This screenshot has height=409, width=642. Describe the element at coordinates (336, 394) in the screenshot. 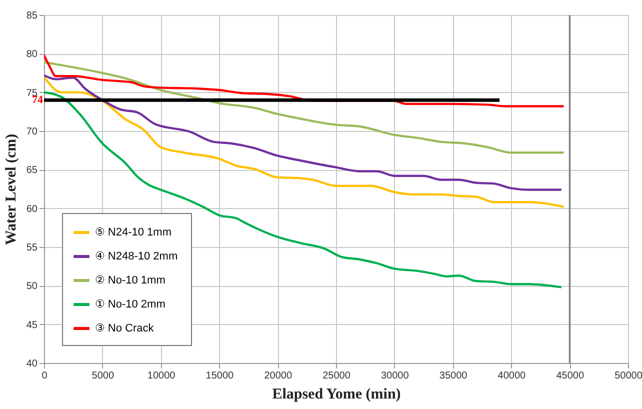

I see `x-axis-title: Elapsed Yome (min)` at that location.